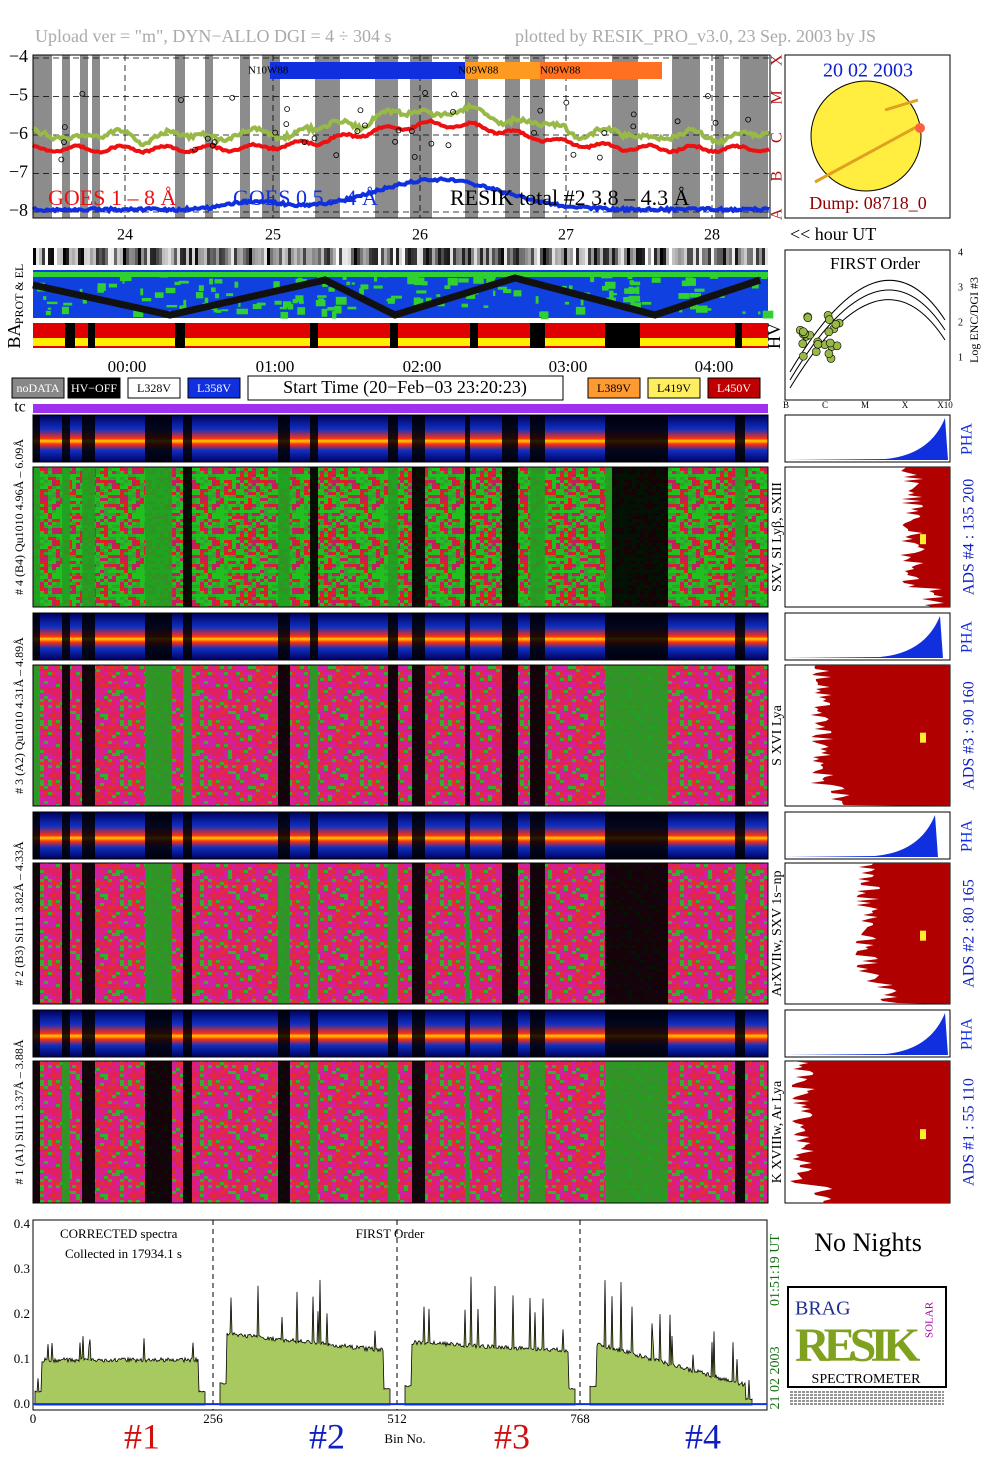 The width and height of the screenshot is (1004, 1477). What do you see at coordinates (823, 1309) in the screenshot?
I see `label: BRAG` at bounding box center [823, 1309].